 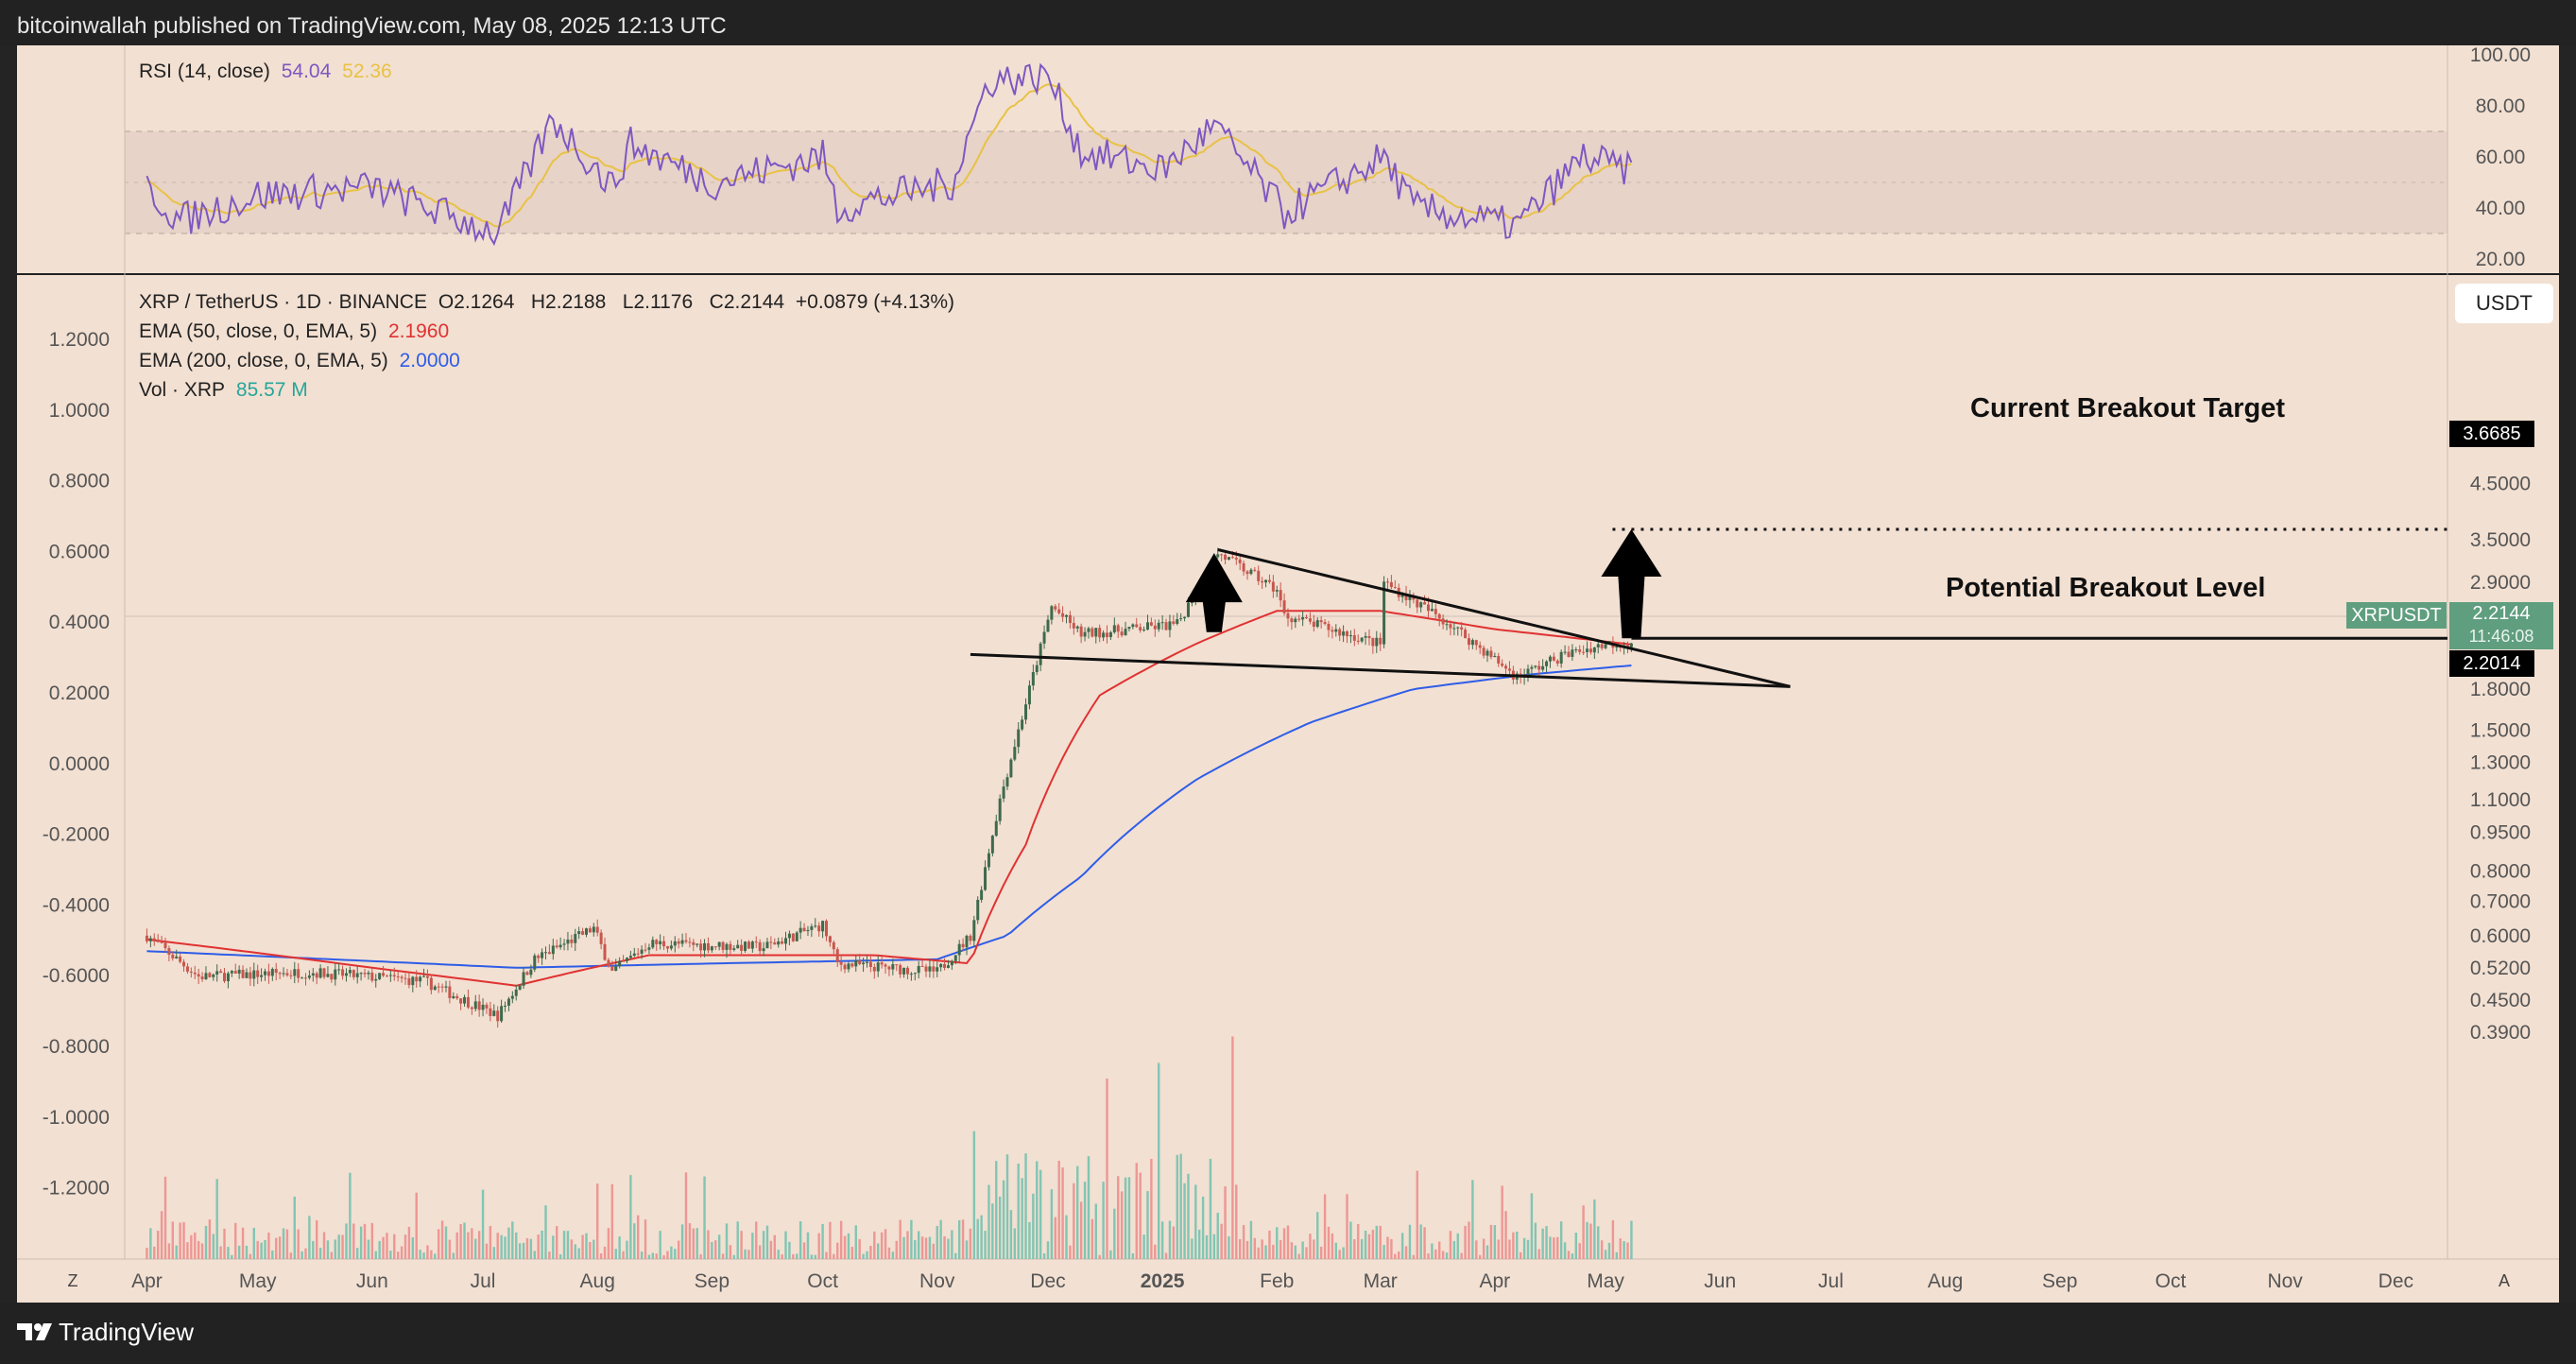 What do you see at coordinates (76, 835) in the screenshot?
I see `left-axis-label: -0.2000` at bounding box center [76, 835].